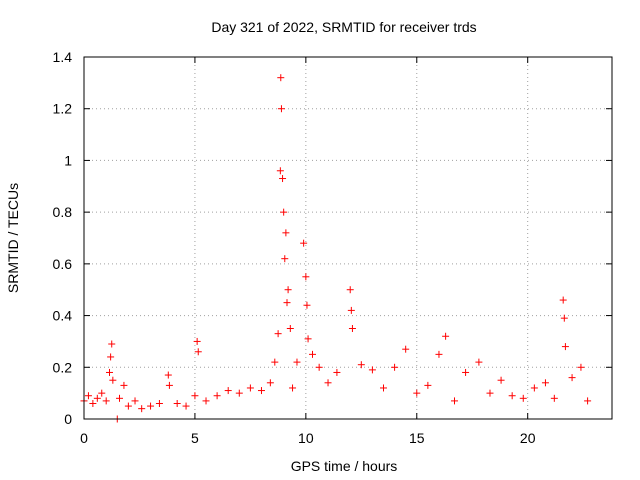 Image resolution: width=640 pixels, height=480 pixels. Describe the element at coordinates (13, 238) in the screenshot. I see `y-axis-title: SRMTID / TECUs` at that location.